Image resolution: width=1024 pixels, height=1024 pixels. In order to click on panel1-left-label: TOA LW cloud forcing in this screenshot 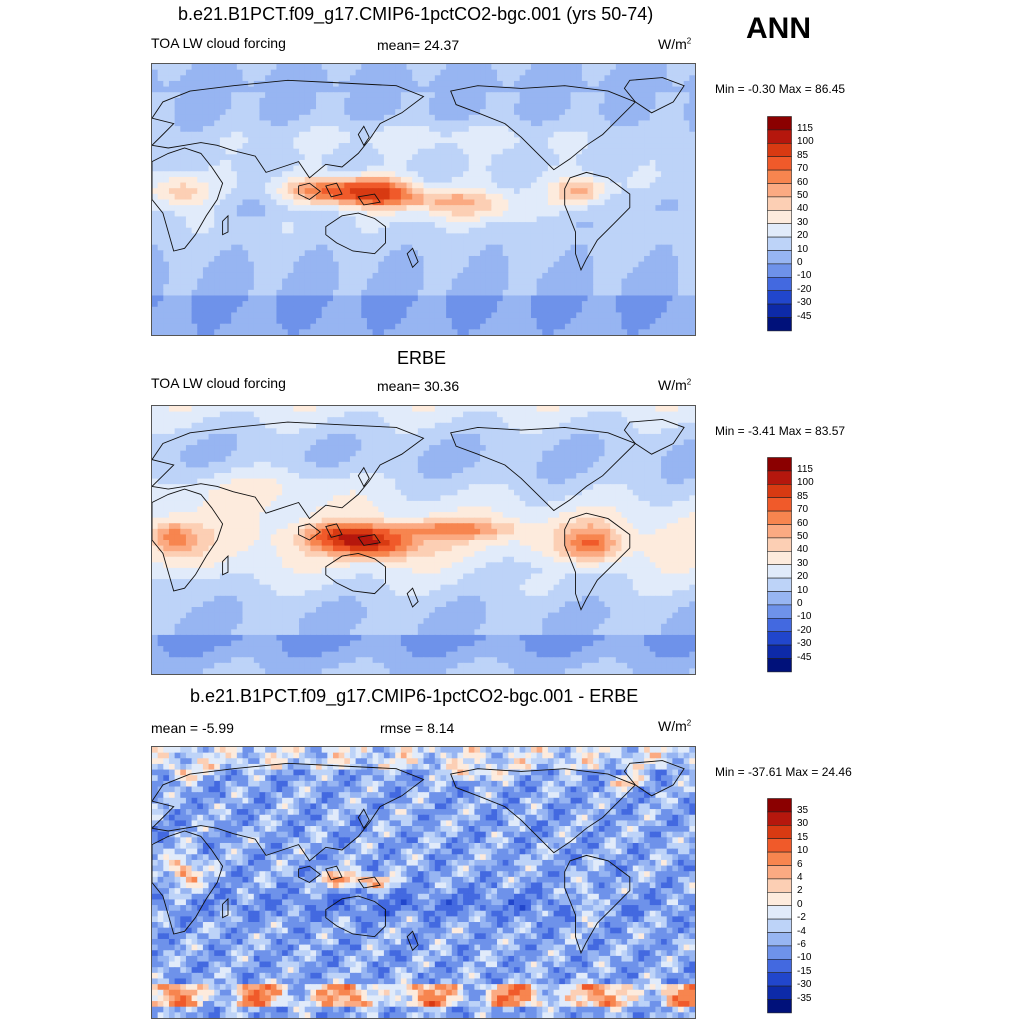, I will do `click(218, 43)`.